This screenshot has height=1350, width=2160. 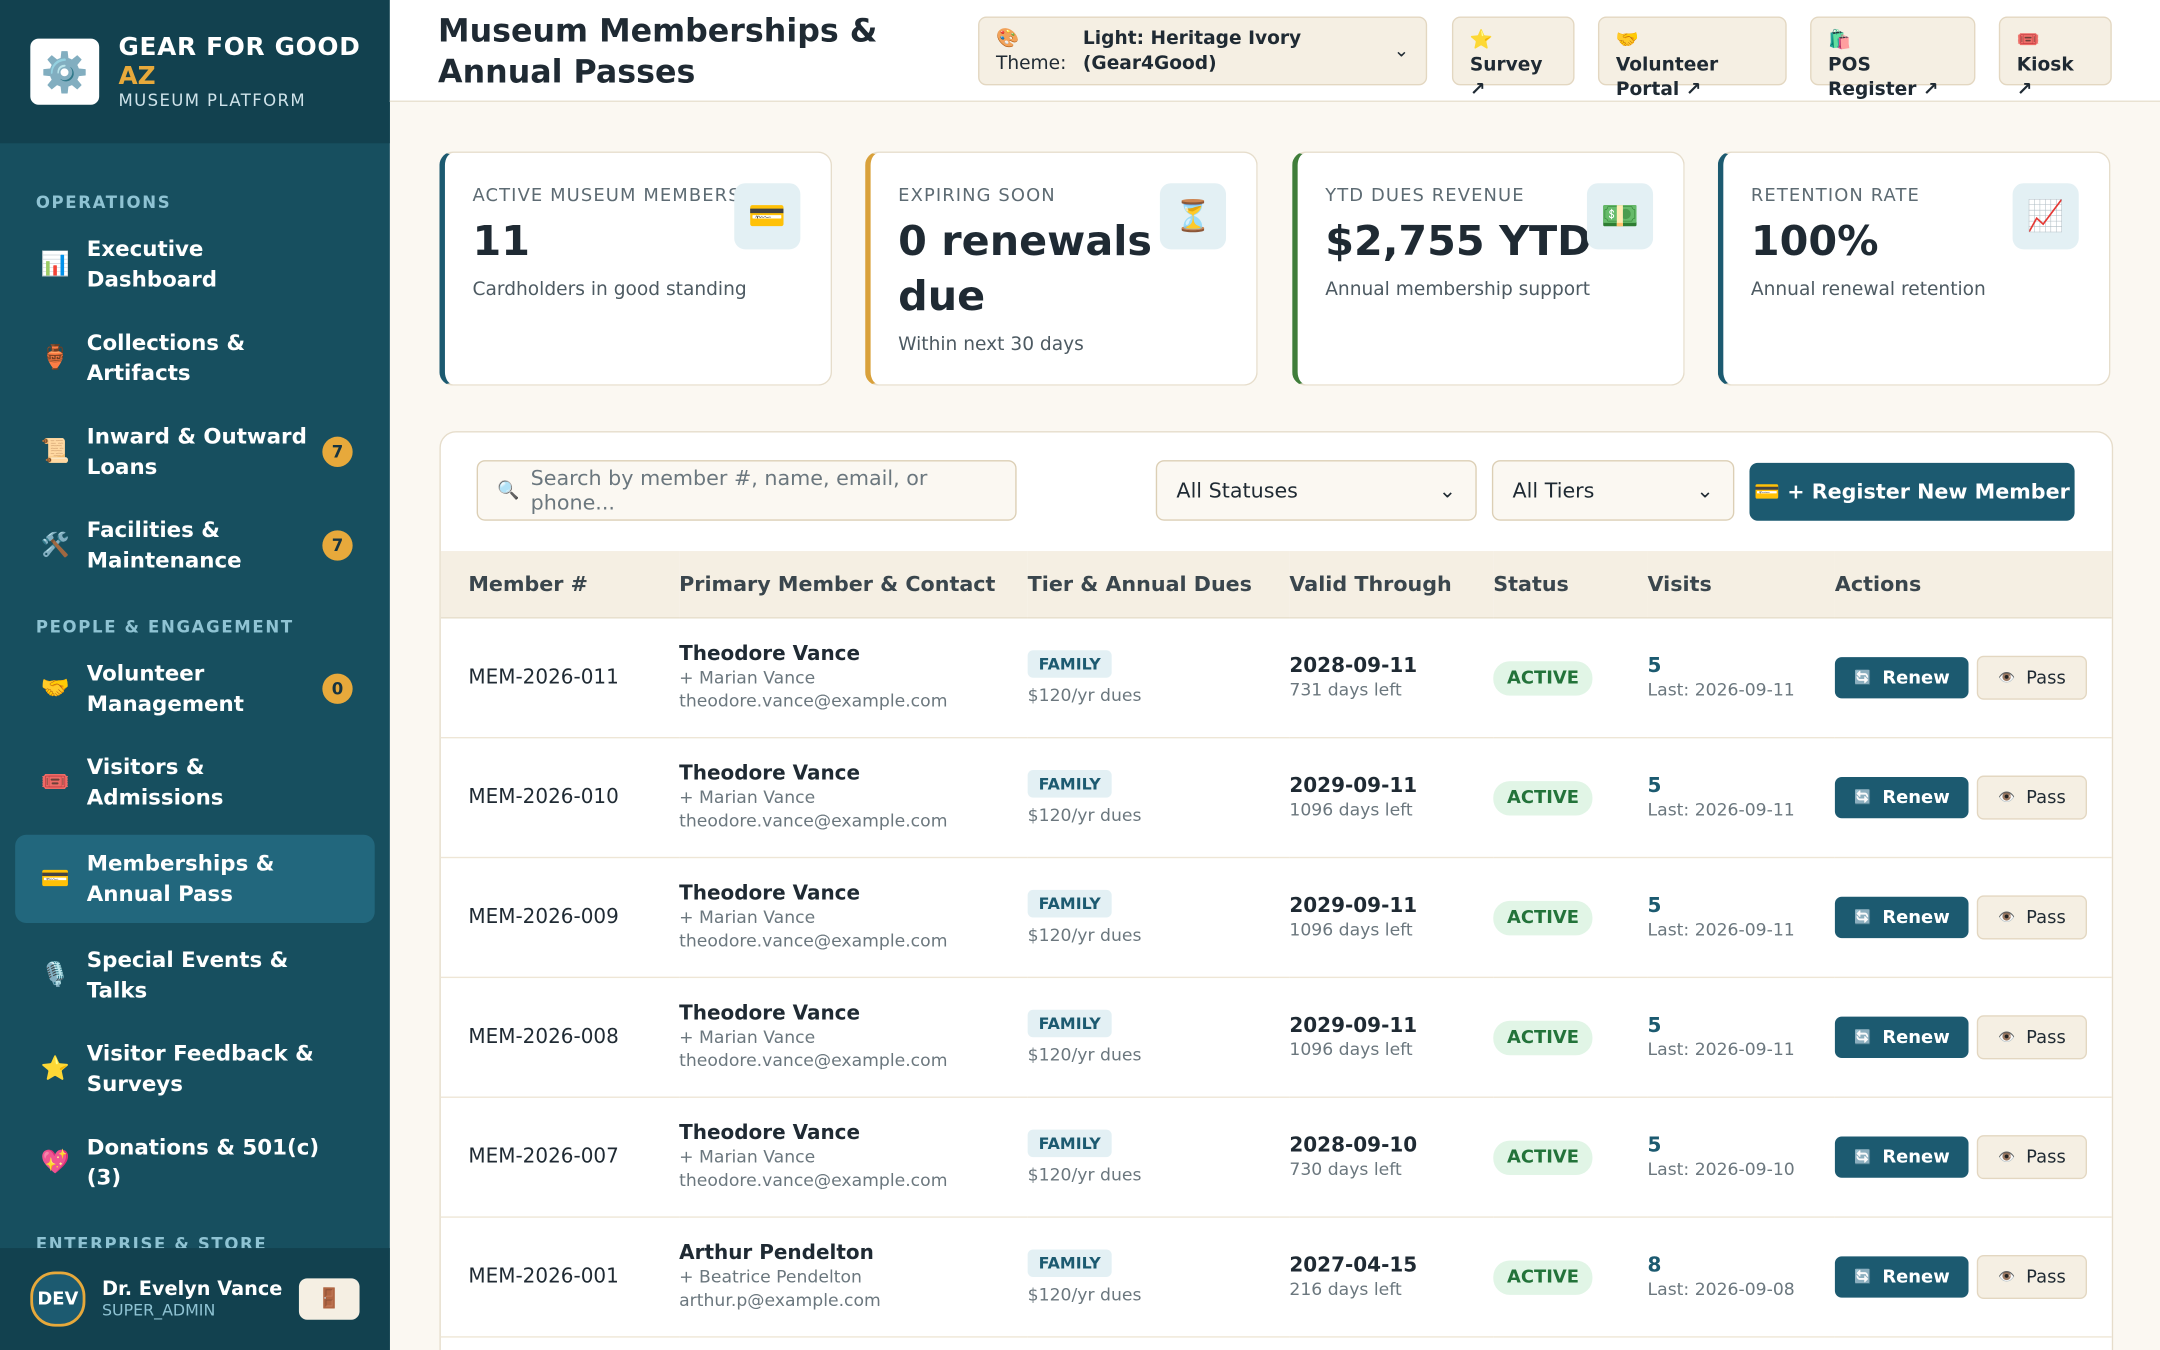 What do you see at coordinates (195, 452) in the screenshot?
I see `nav-item: 📜 Inward & Outward Loans 7` at bounding box center [195, 452].